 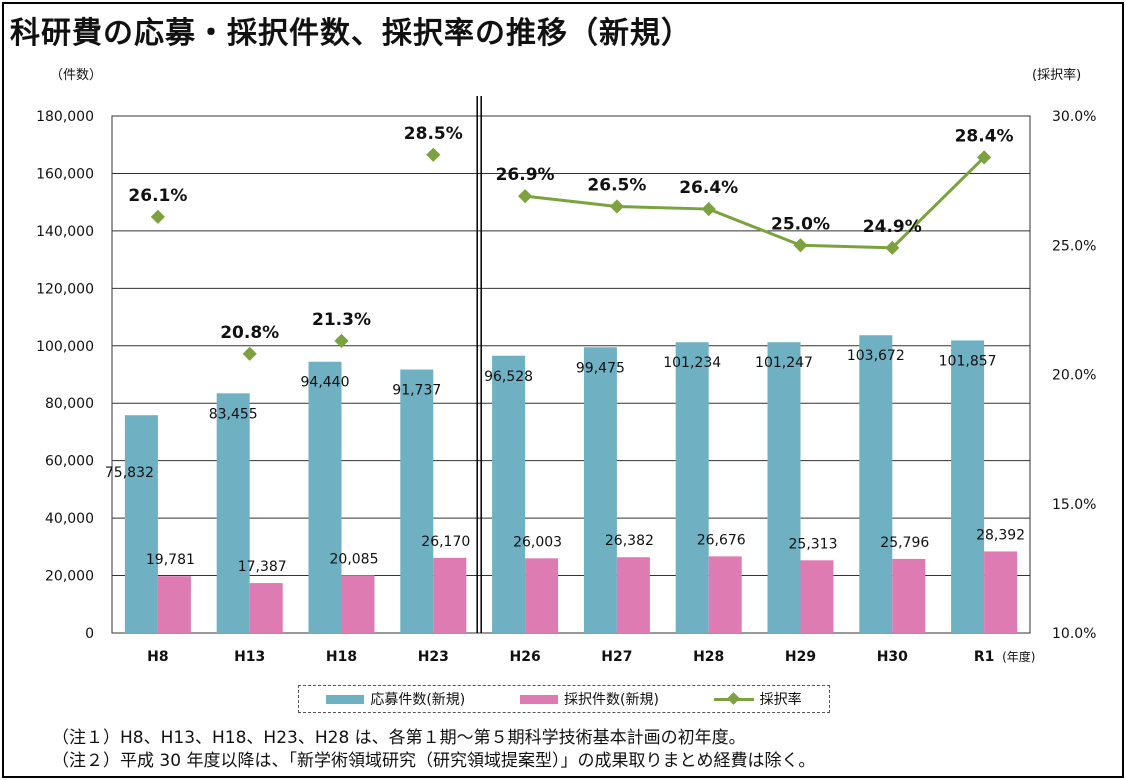 What do you see at coordinates (721, 540) in the screenshot?
I see `data-label-adoptions: 26,676` at bounding box center [721, 540].